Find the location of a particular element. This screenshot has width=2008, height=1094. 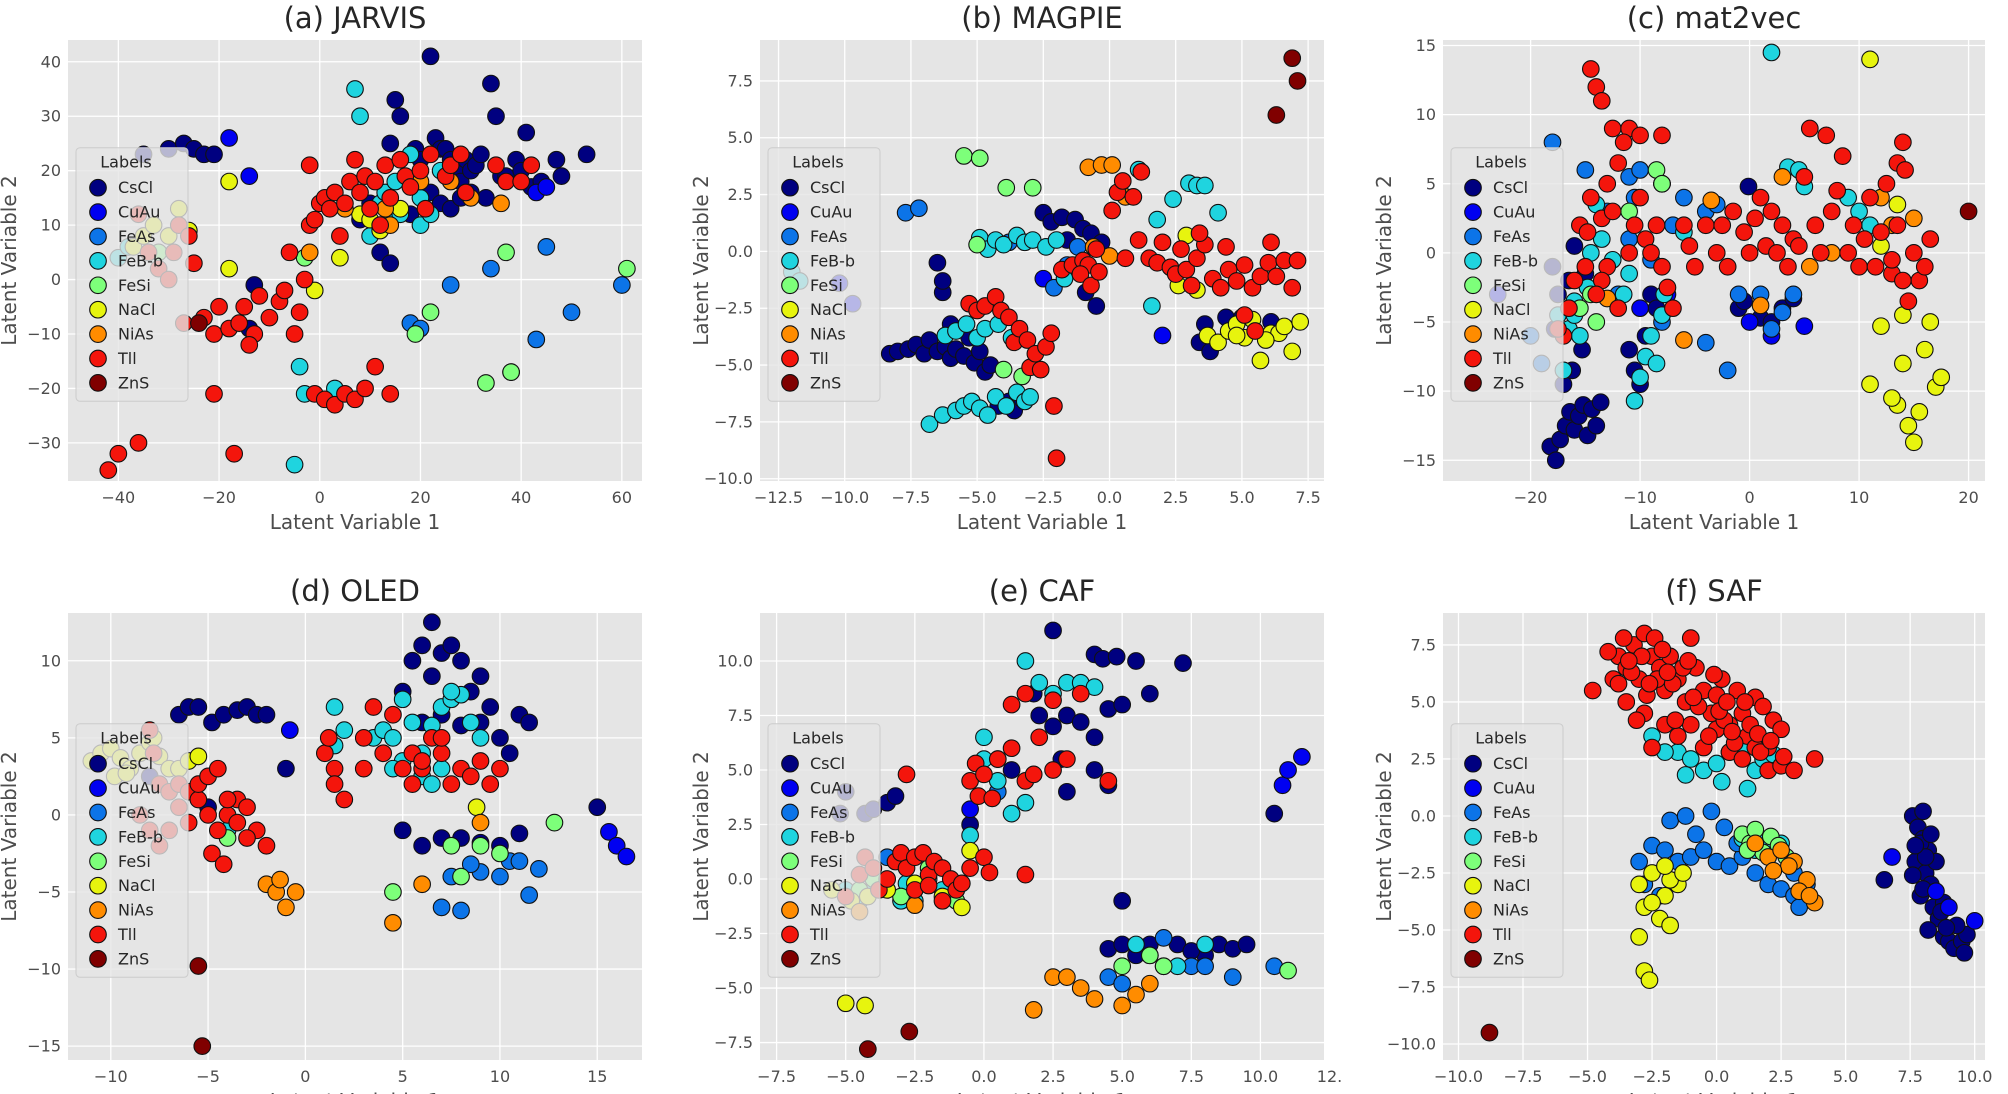

series-cscl is located at coordinates (1925, 882).